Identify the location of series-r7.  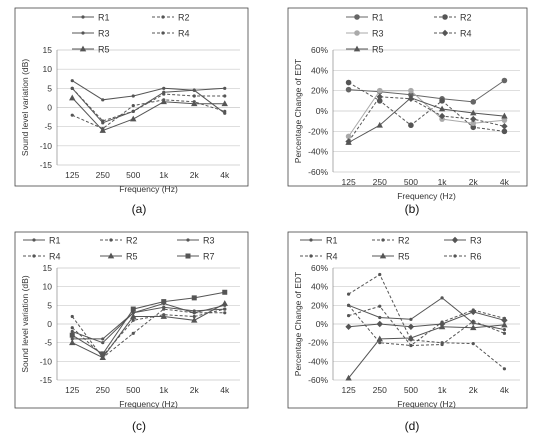
(148, 323).